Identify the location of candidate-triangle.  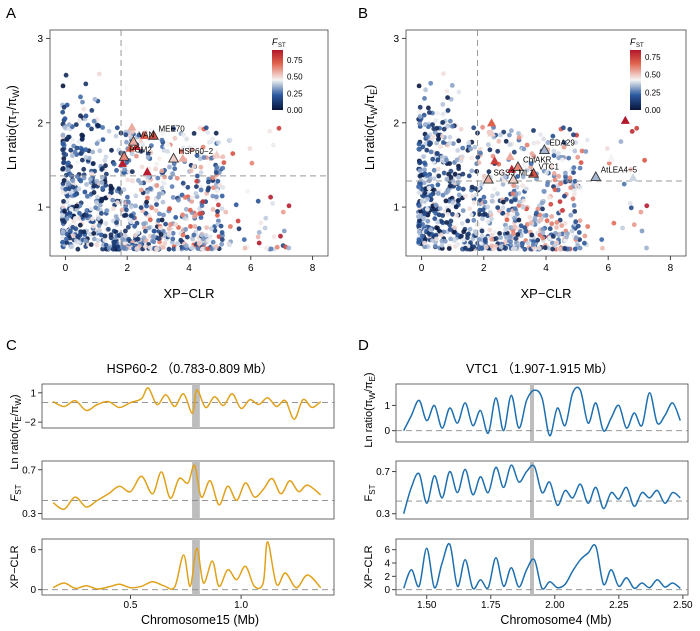
(625, 119).